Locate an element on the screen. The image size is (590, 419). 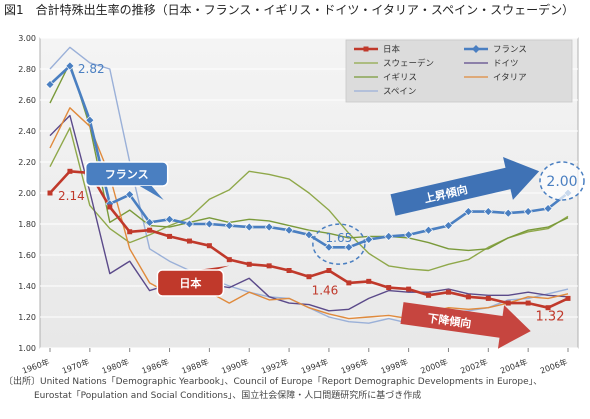
france-callout-label: フランス is located at coordinates (127, 174).